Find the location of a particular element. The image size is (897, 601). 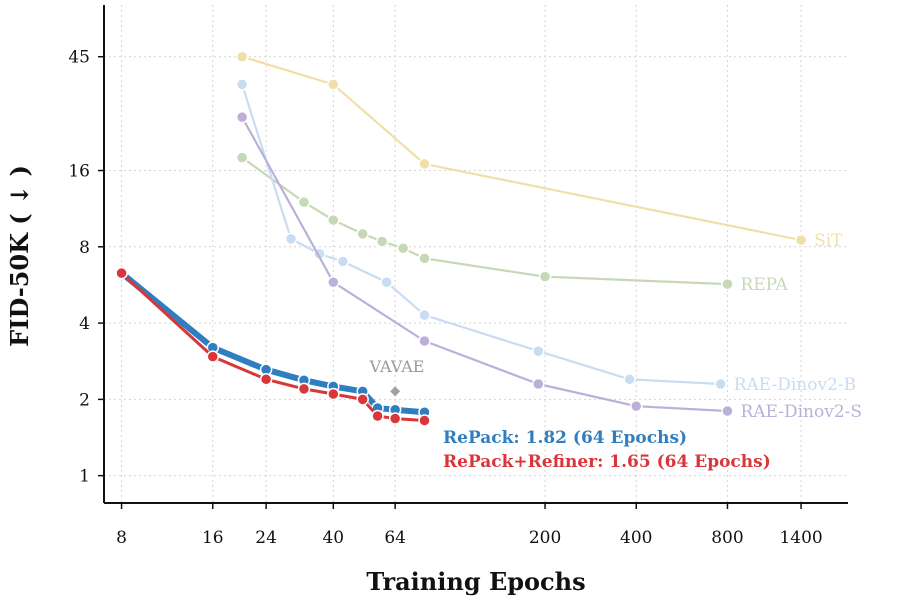

x-tick-label: 8 is located at coordinates (121, 538).